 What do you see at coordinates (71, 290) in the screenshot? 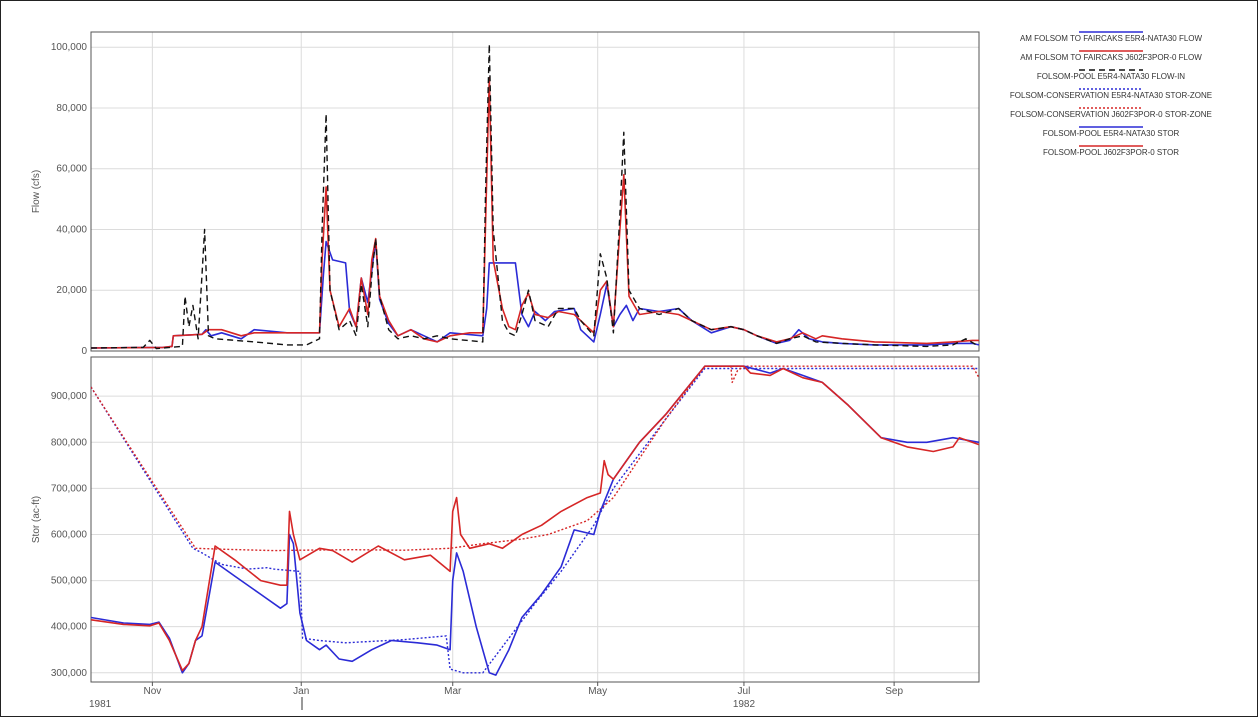
I see `flow-y-tick-label: 20,000` at bounding box center [71, 290].